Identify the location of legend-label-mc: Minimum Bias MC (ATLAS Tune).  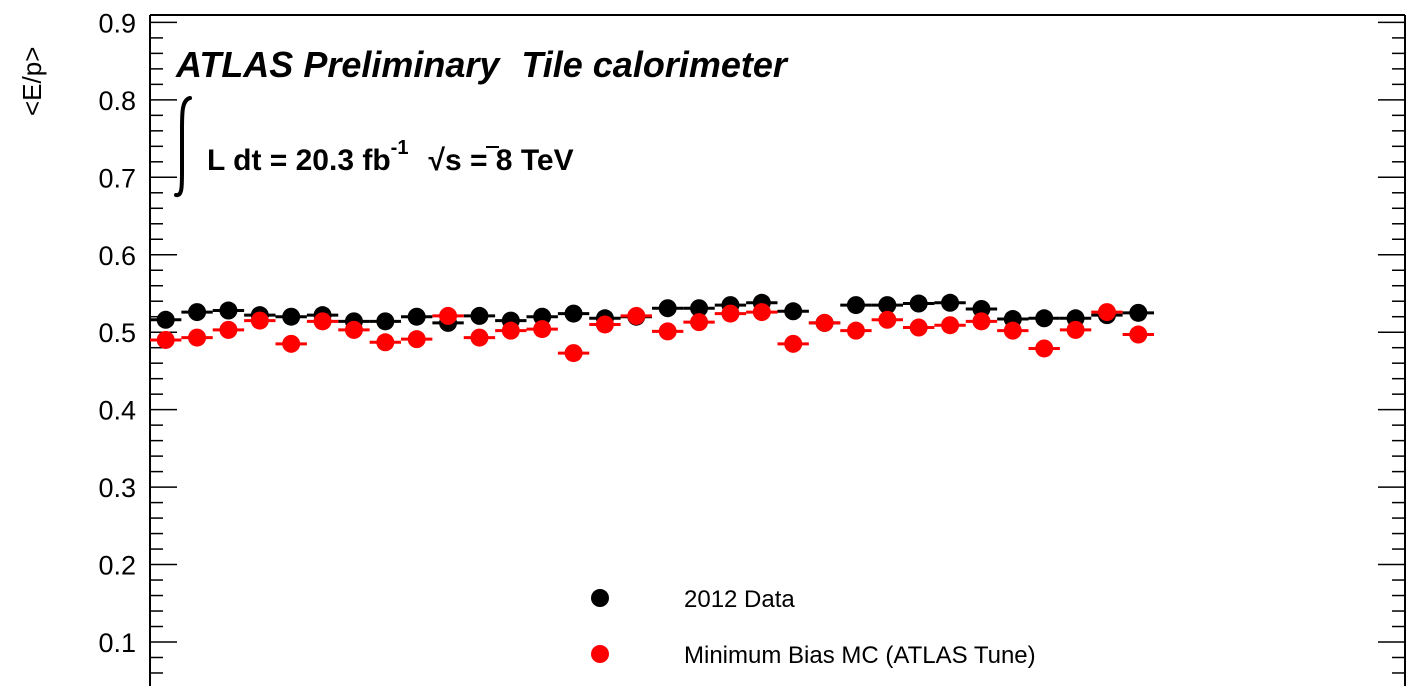
(860, 655).